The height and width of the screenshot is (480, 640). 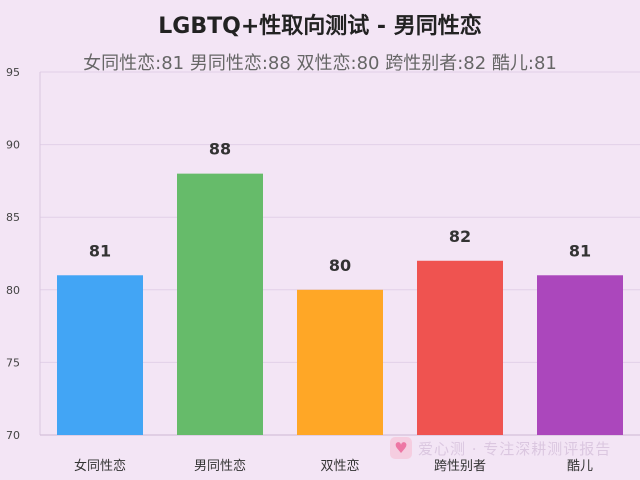 I want to click on y-tick-label: 80, so click(x=13, y=290).